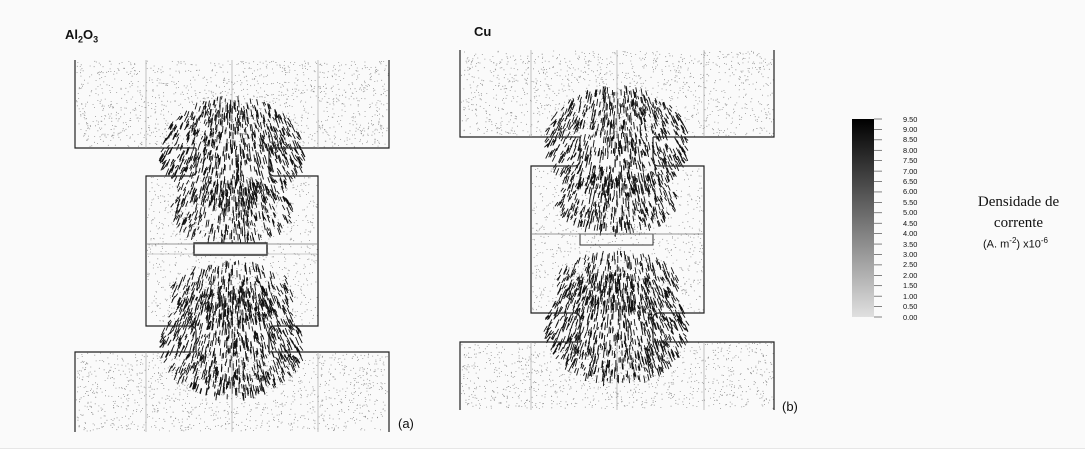  I want to click on colorbar-tick-label: 8.50, so click(910, 139).